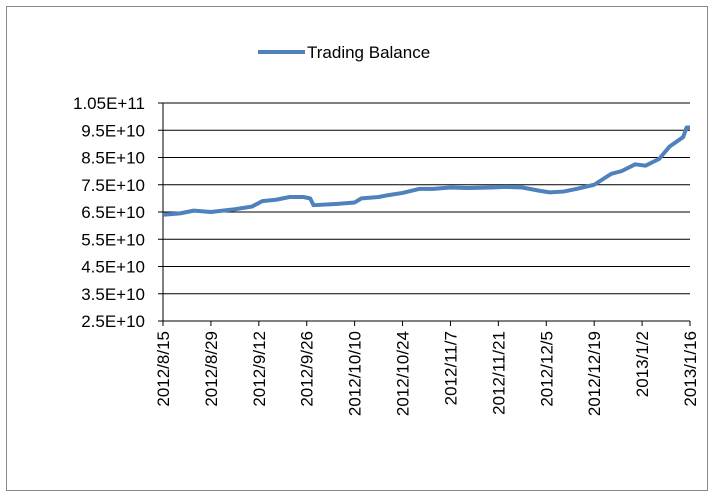  Describe the element at coordinates (113, 267) in the screenshot. I see `y-tick-label: 4.5E+10` at that location.